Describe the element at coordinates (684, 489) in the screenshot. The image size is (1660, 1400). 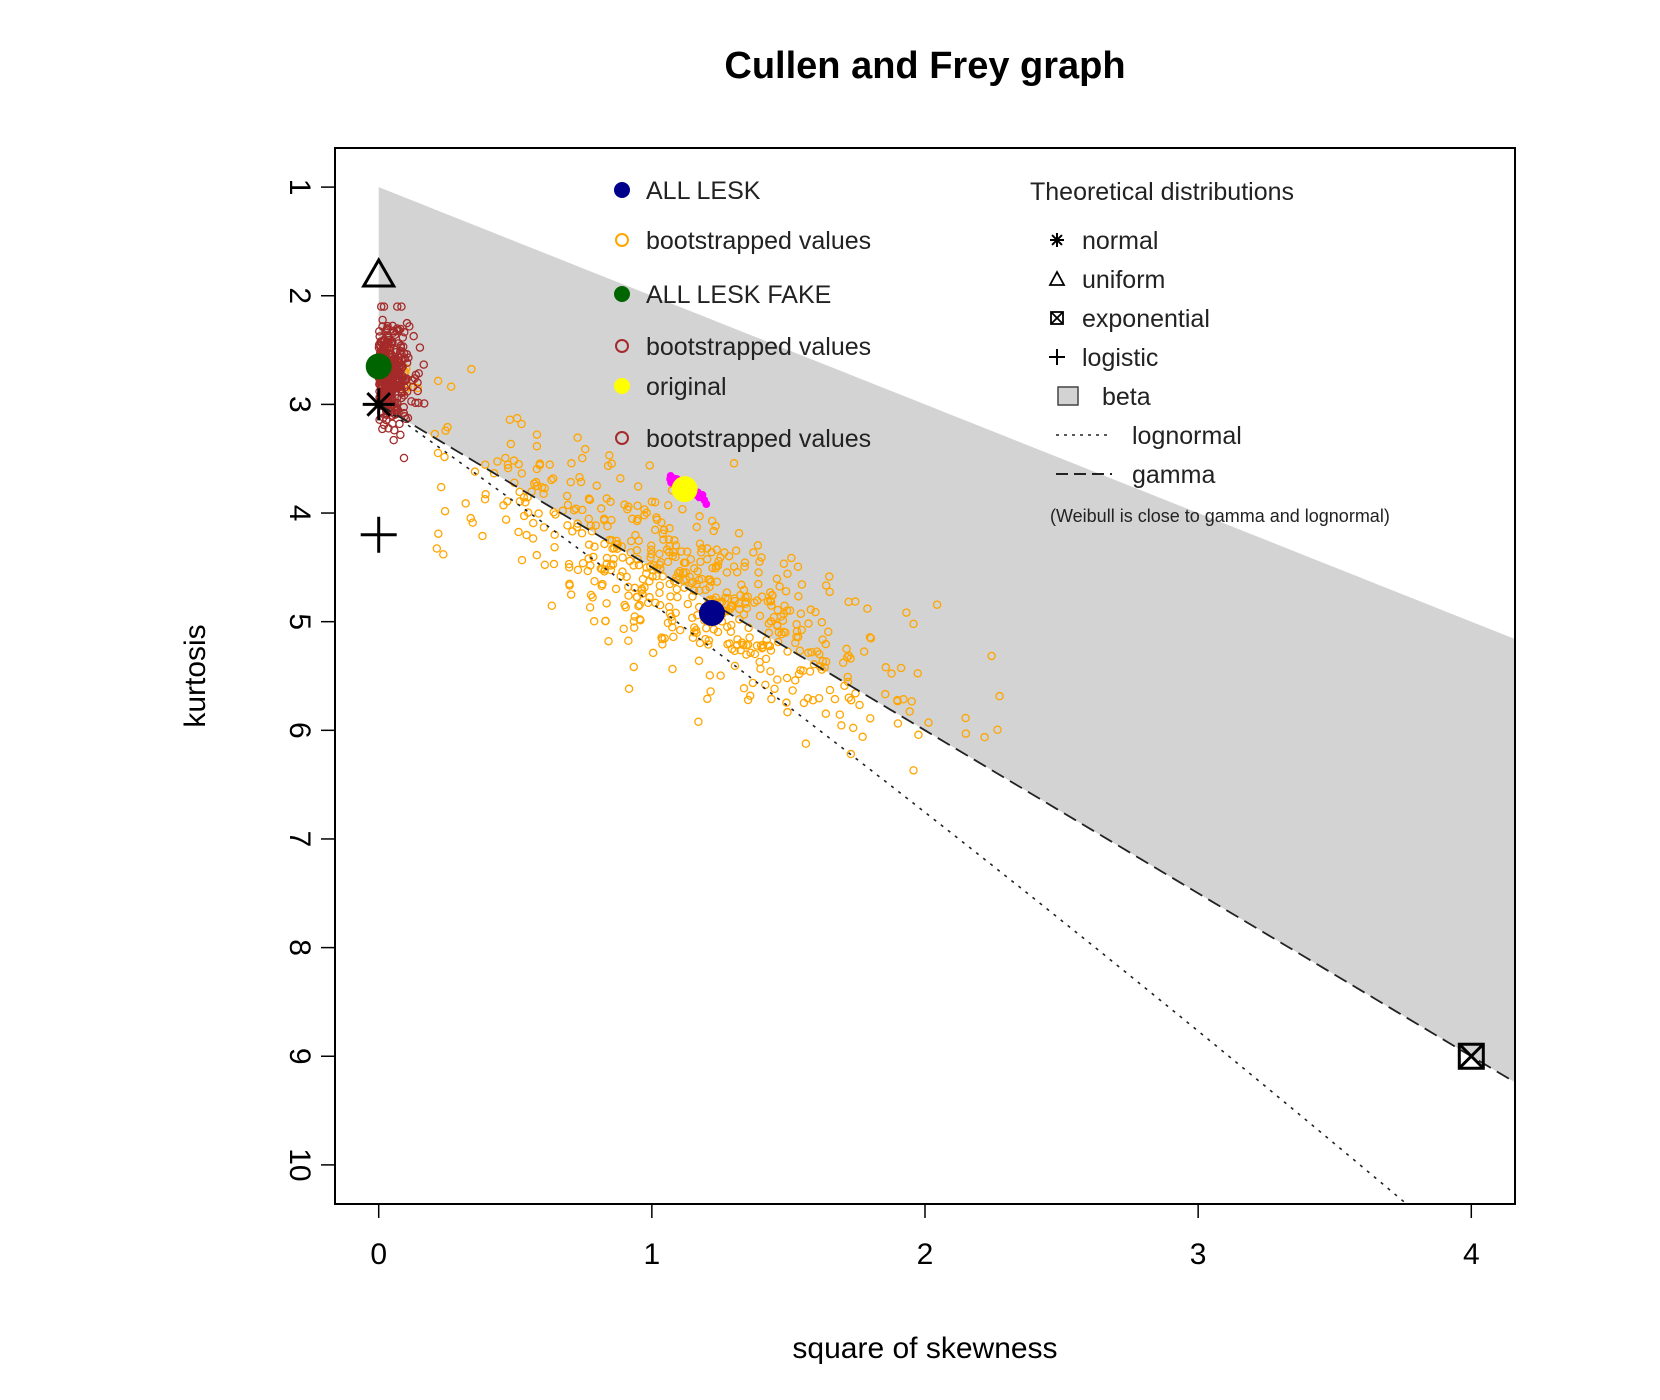
I see `original-point` at that location.